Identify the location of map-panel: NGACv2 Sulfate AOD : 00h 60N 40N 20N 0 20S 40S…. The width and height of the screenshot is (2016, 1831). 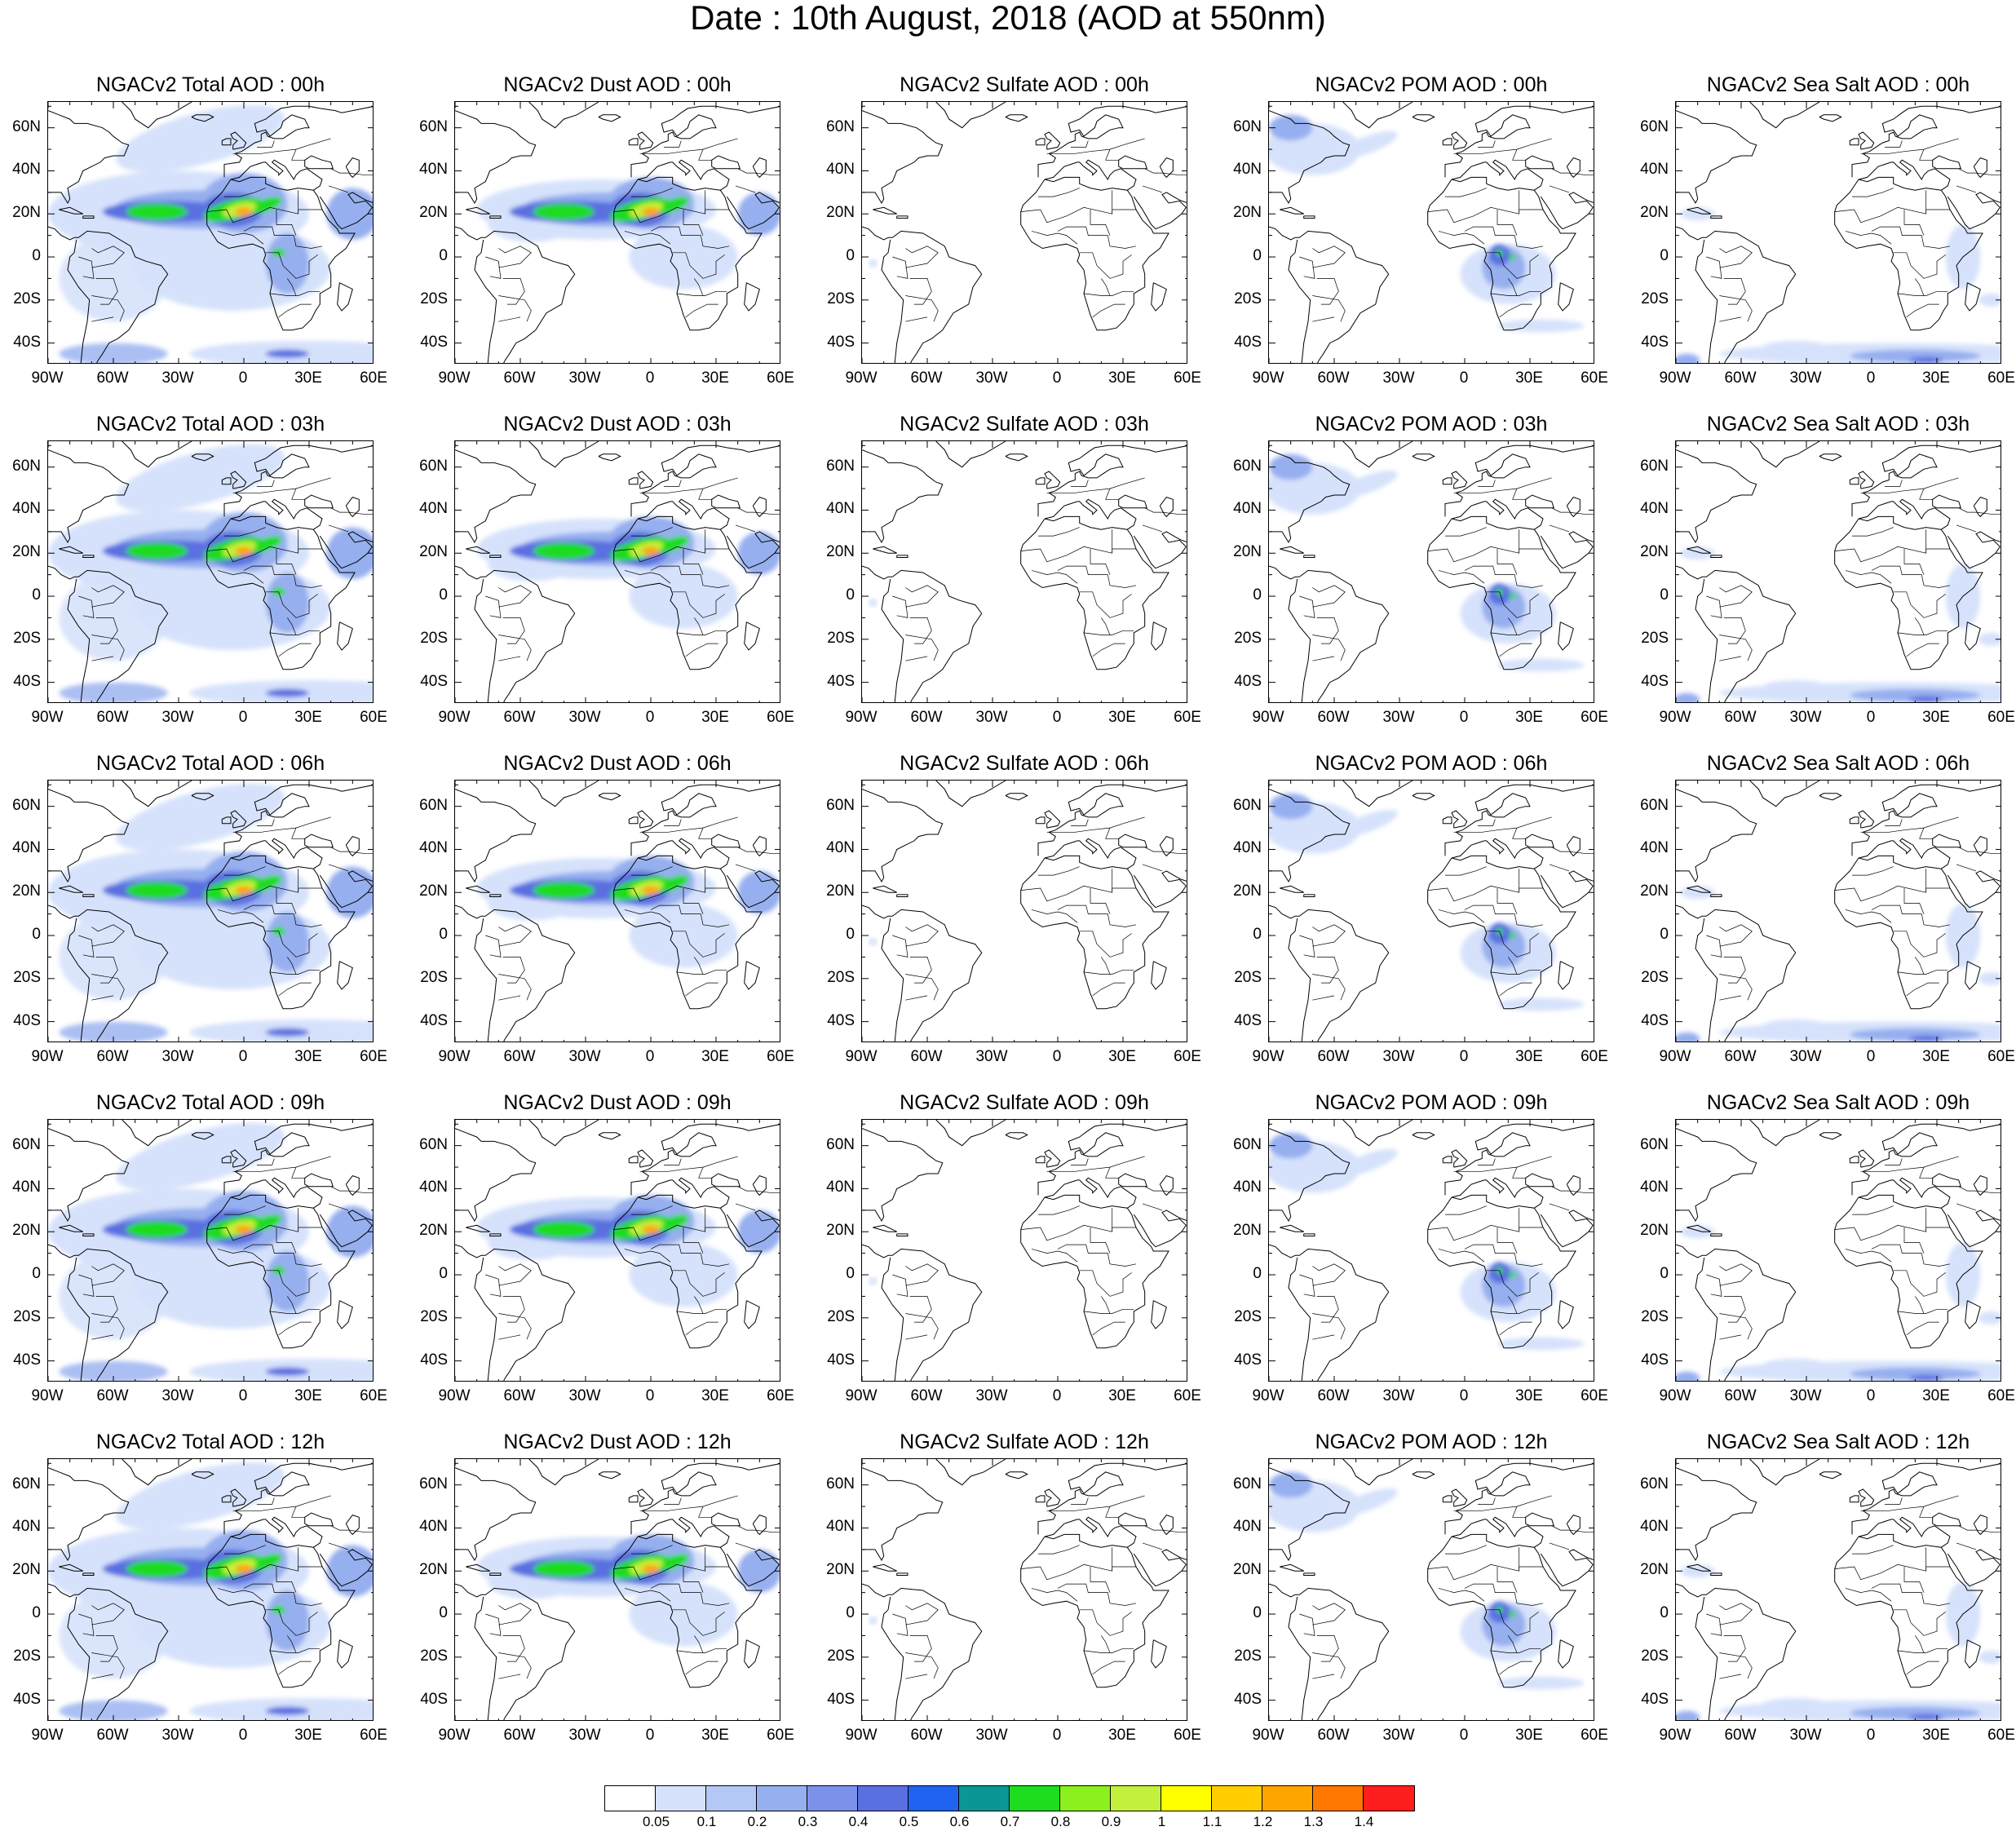
(1015, 243).